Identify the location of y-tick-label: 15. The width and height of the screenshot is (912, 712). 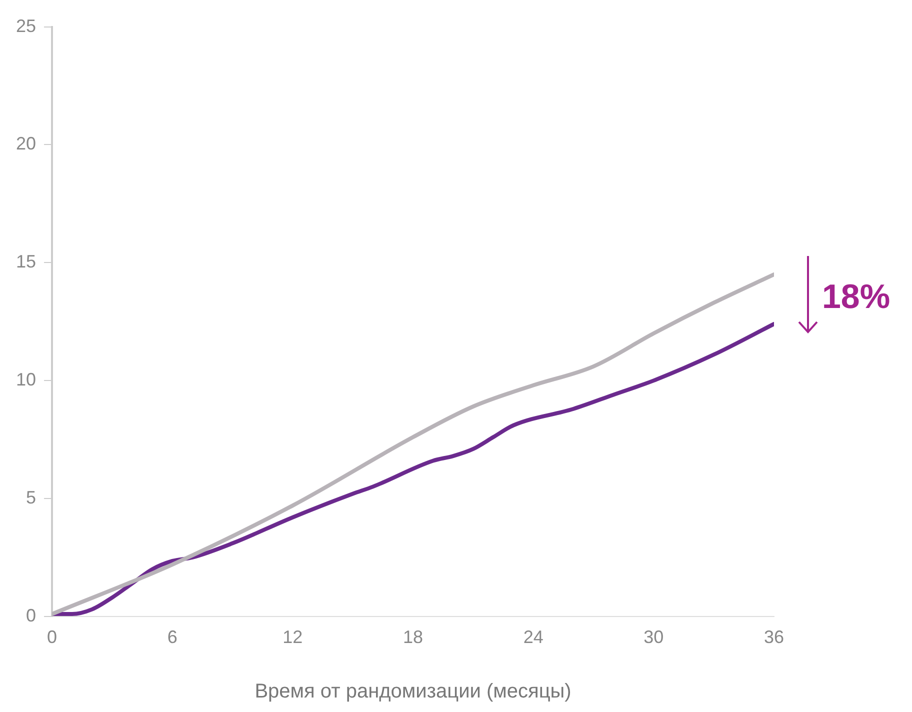
(26, 262).